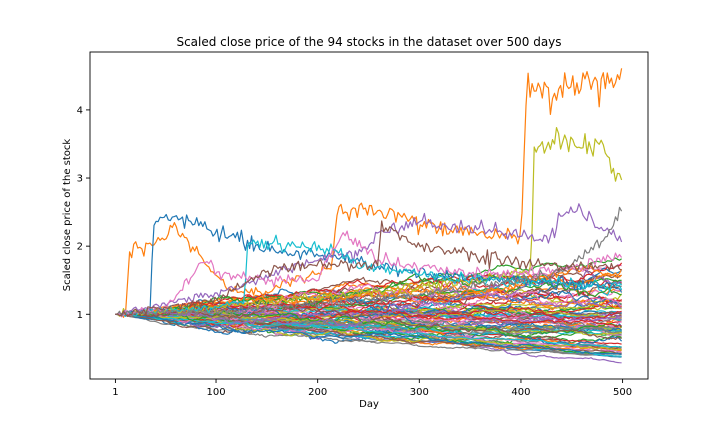 The image size is (720, 432). What do you see at coordinates (115, 392) in the screenshot?
I see `x-tick-label: 1` at bounding box center [115, 392].